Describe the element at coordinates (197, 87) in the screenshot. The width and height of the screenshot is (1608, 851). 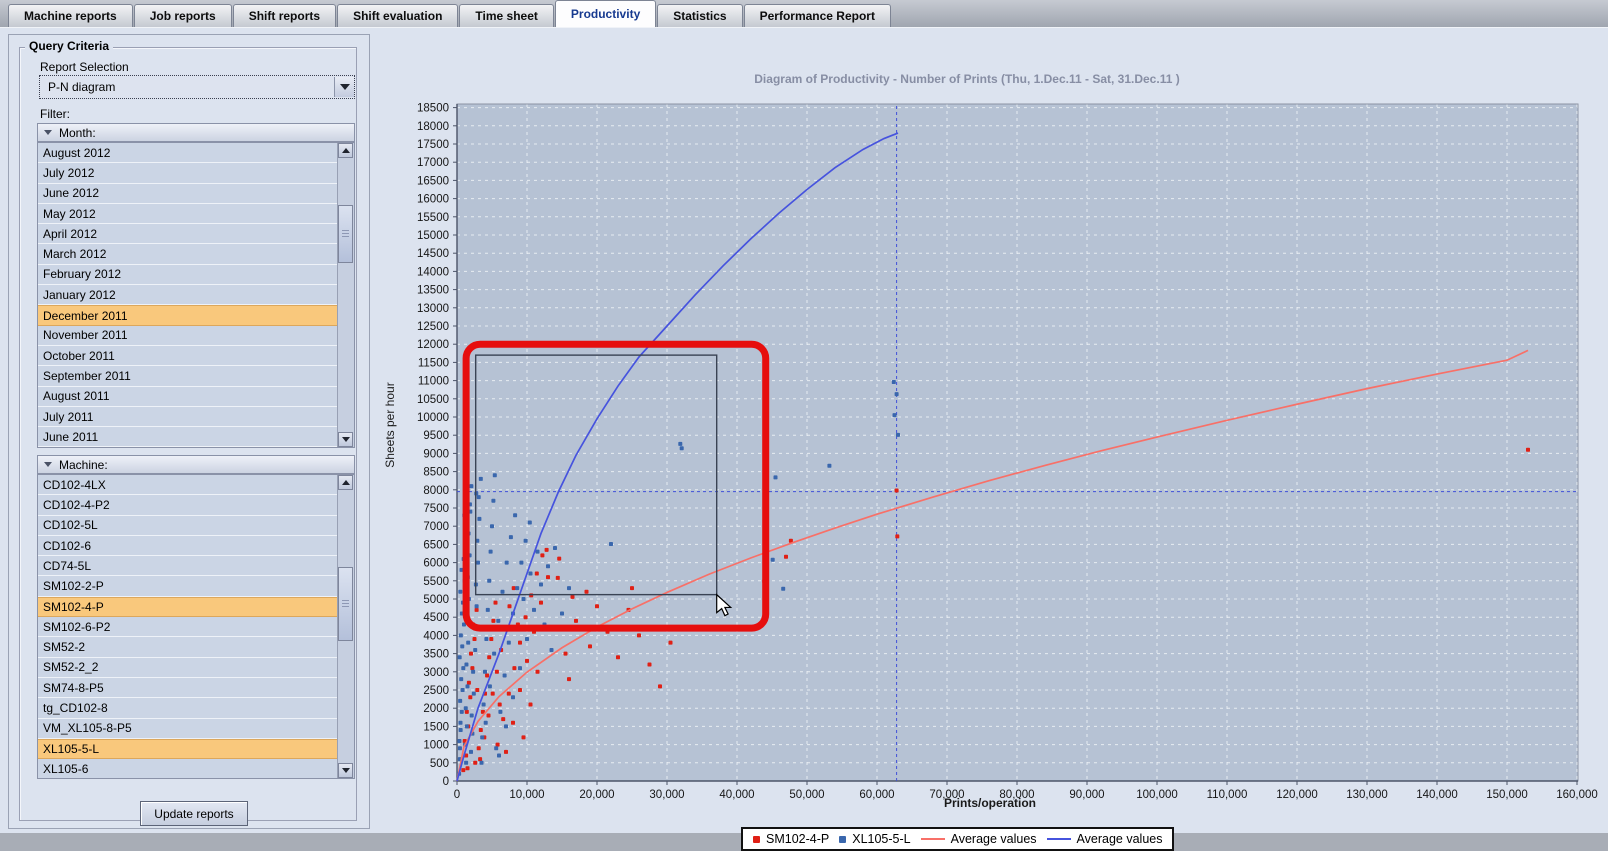
I see `report-selection-combobox: P-N diagram` at that location.